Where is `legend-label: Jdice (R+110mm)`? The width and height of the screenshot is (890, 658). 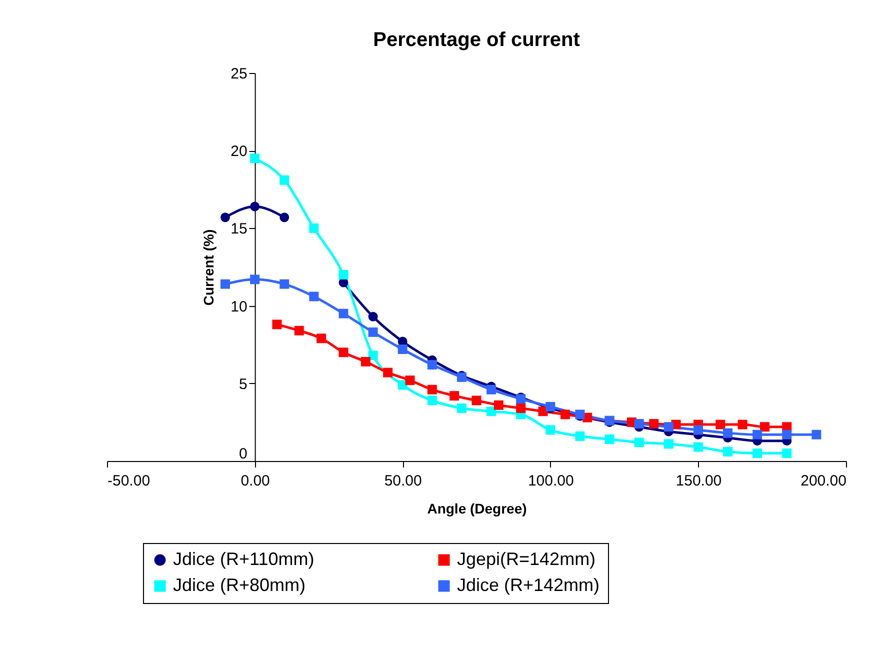
legend-label: Jdice (R+110mm) is located at coordinates (243, 559).